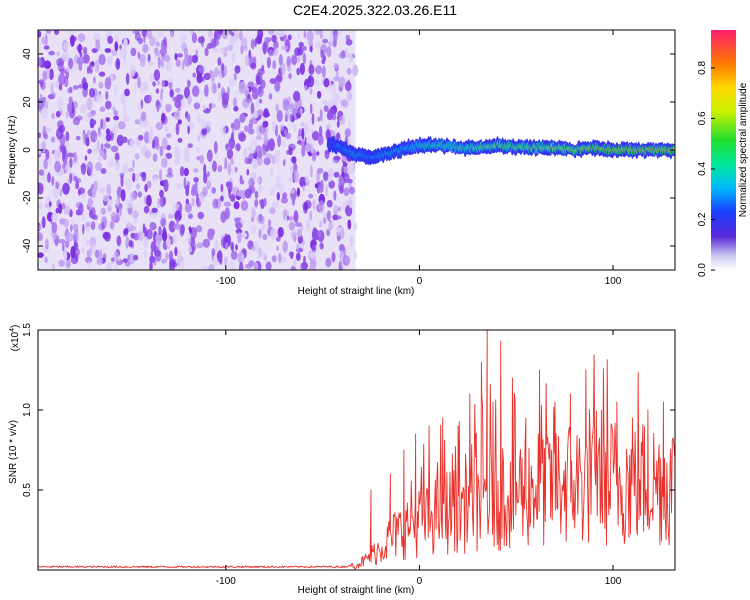 This screenshot has height=600, width=750. Describe the element at coordinates (27, 197) in the screenshot. I see `spectrogram-y-tick-label: -20` at that location.